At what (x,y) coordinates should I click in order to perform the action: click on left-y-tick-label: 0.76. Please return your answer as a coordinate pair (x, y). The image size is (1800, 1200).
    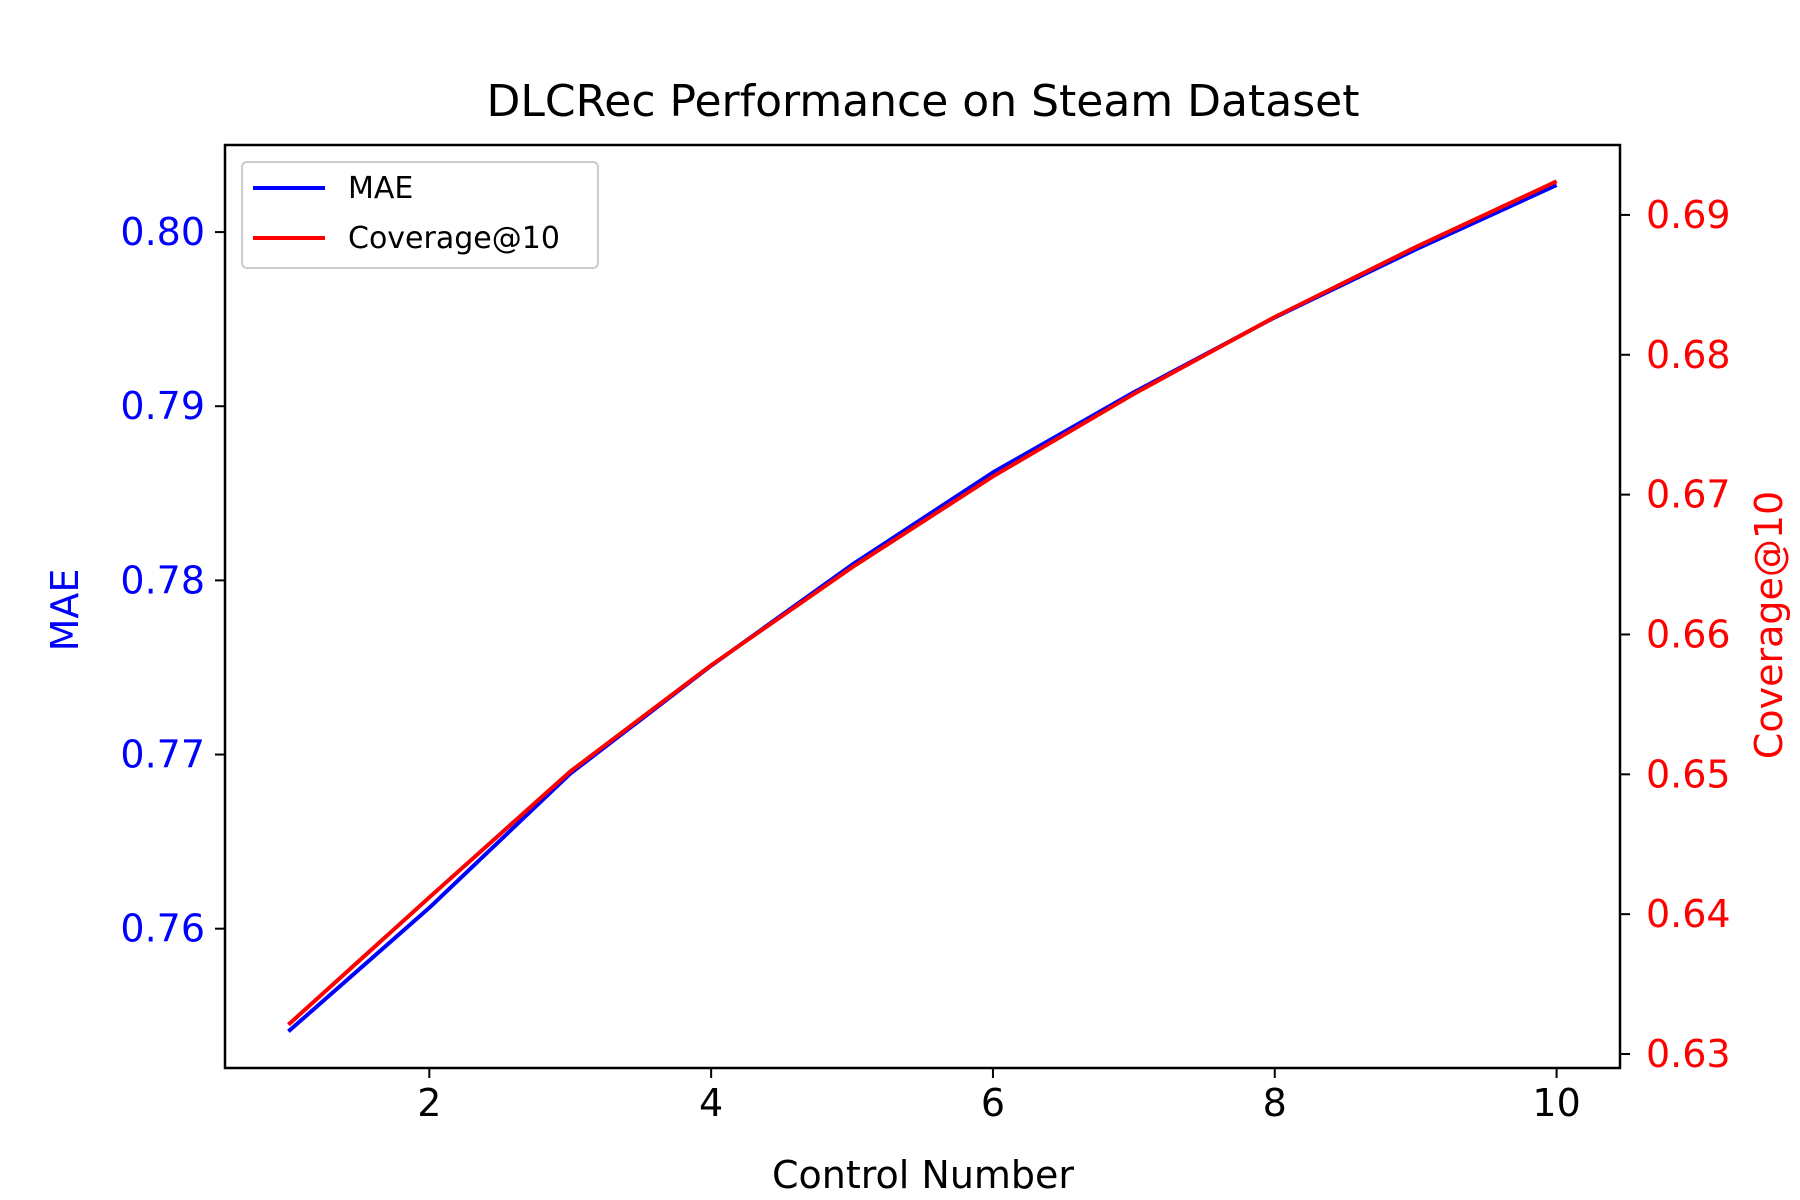
    Looking at the image, I should click on (162, 929).